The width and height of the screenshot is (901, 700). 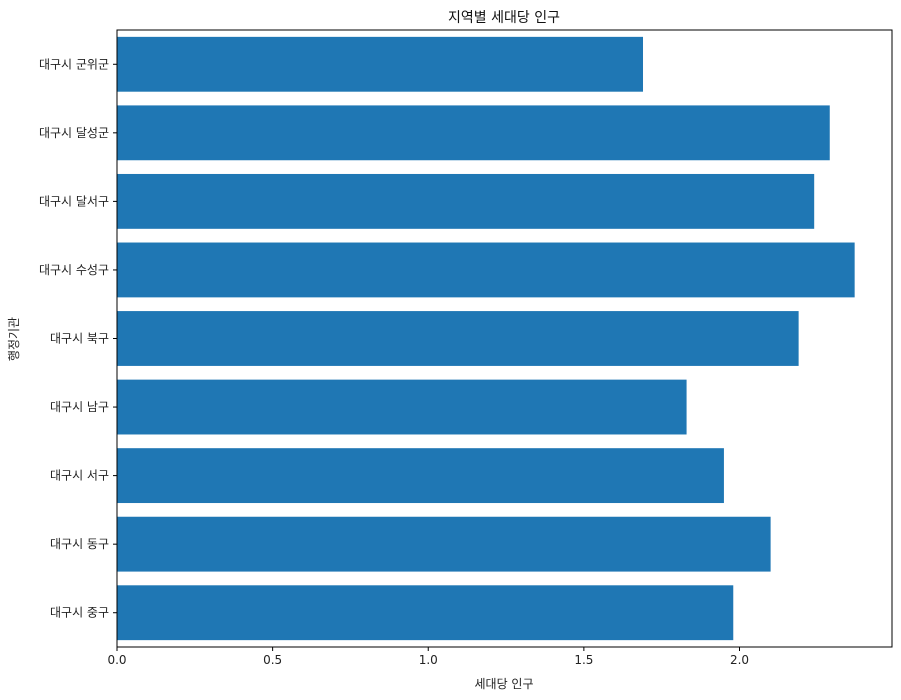 I want to click on y-tick-label: 대구시 북구, so click(x=79, y=339).